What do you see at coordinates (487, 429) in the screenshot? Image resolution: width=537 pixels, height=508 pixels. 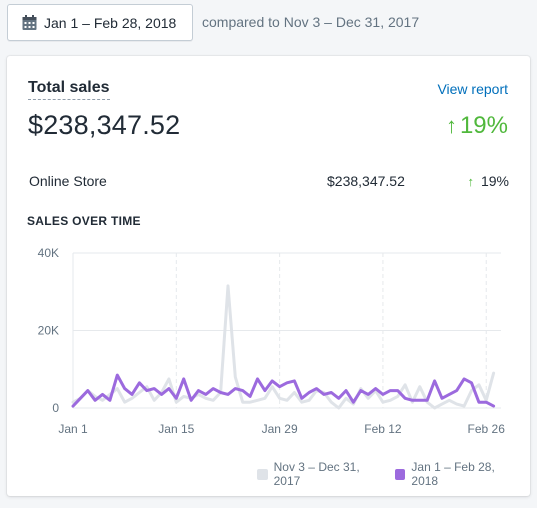 I see `x-tick-label: Feb 26` at bounding box center [487, 429].